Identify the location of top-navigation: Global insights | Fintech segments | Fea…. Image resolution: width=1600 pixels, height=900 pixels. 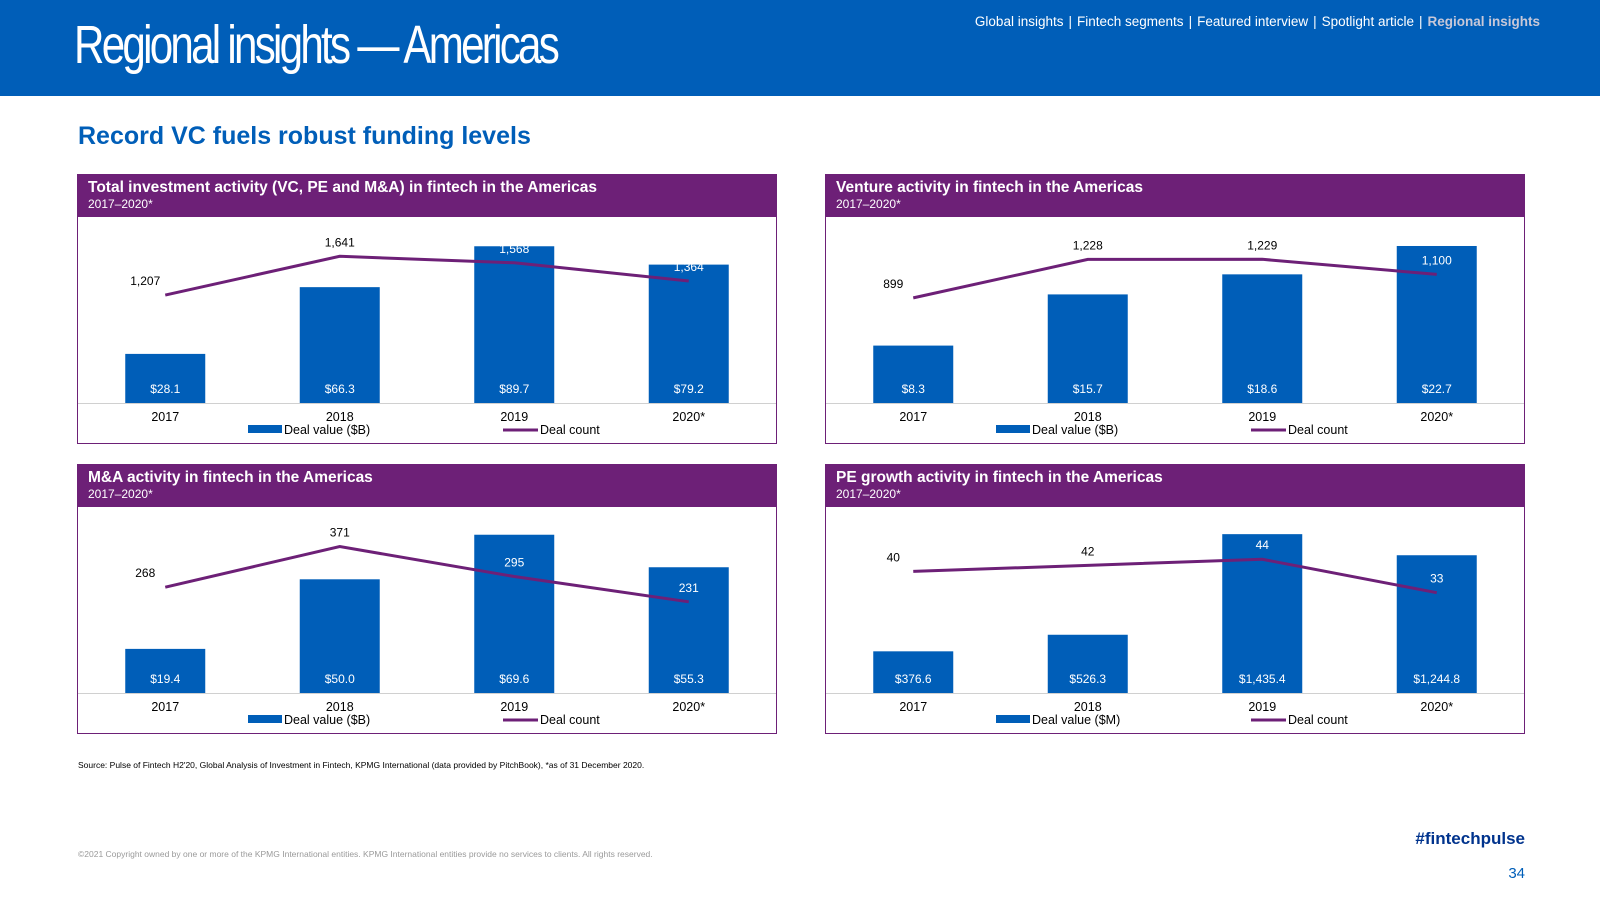
(1257, 21).